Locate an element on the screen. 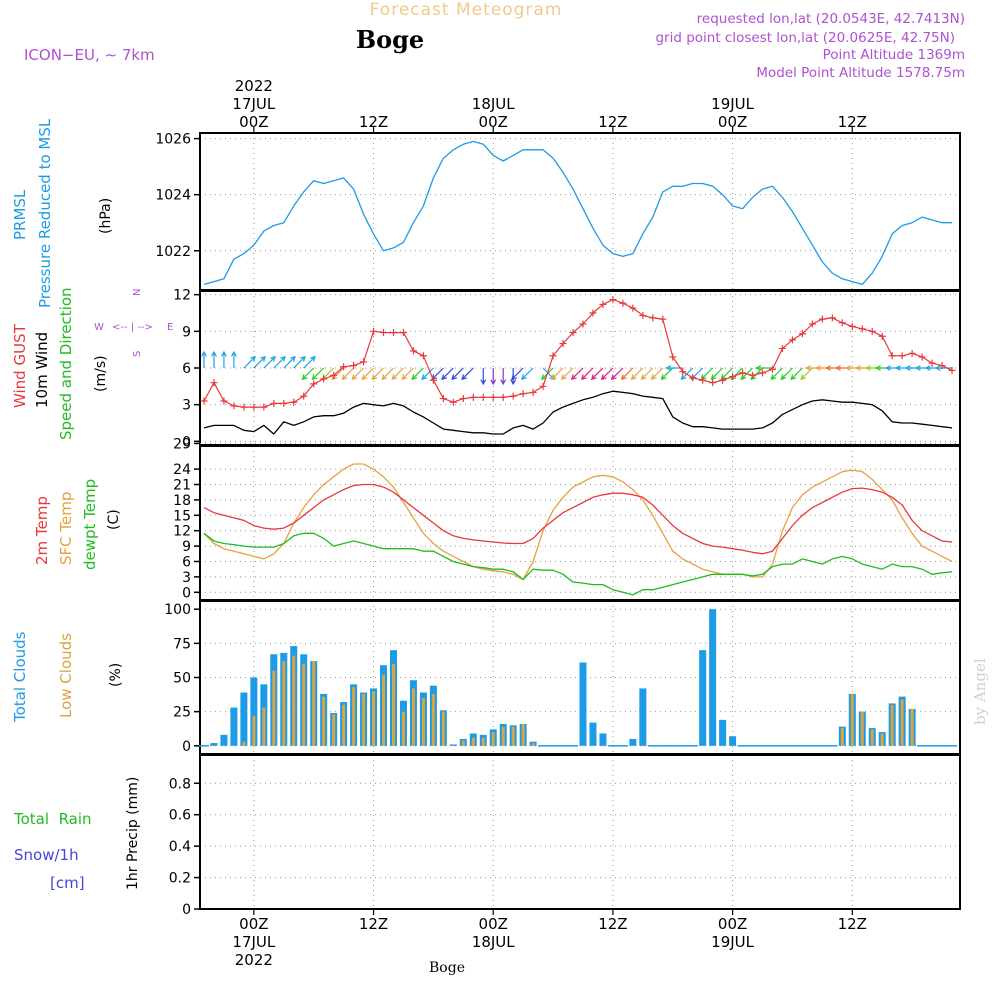 The image size is (1000, 1000). time-label: 17JUL is located at coordinates (253, 942).